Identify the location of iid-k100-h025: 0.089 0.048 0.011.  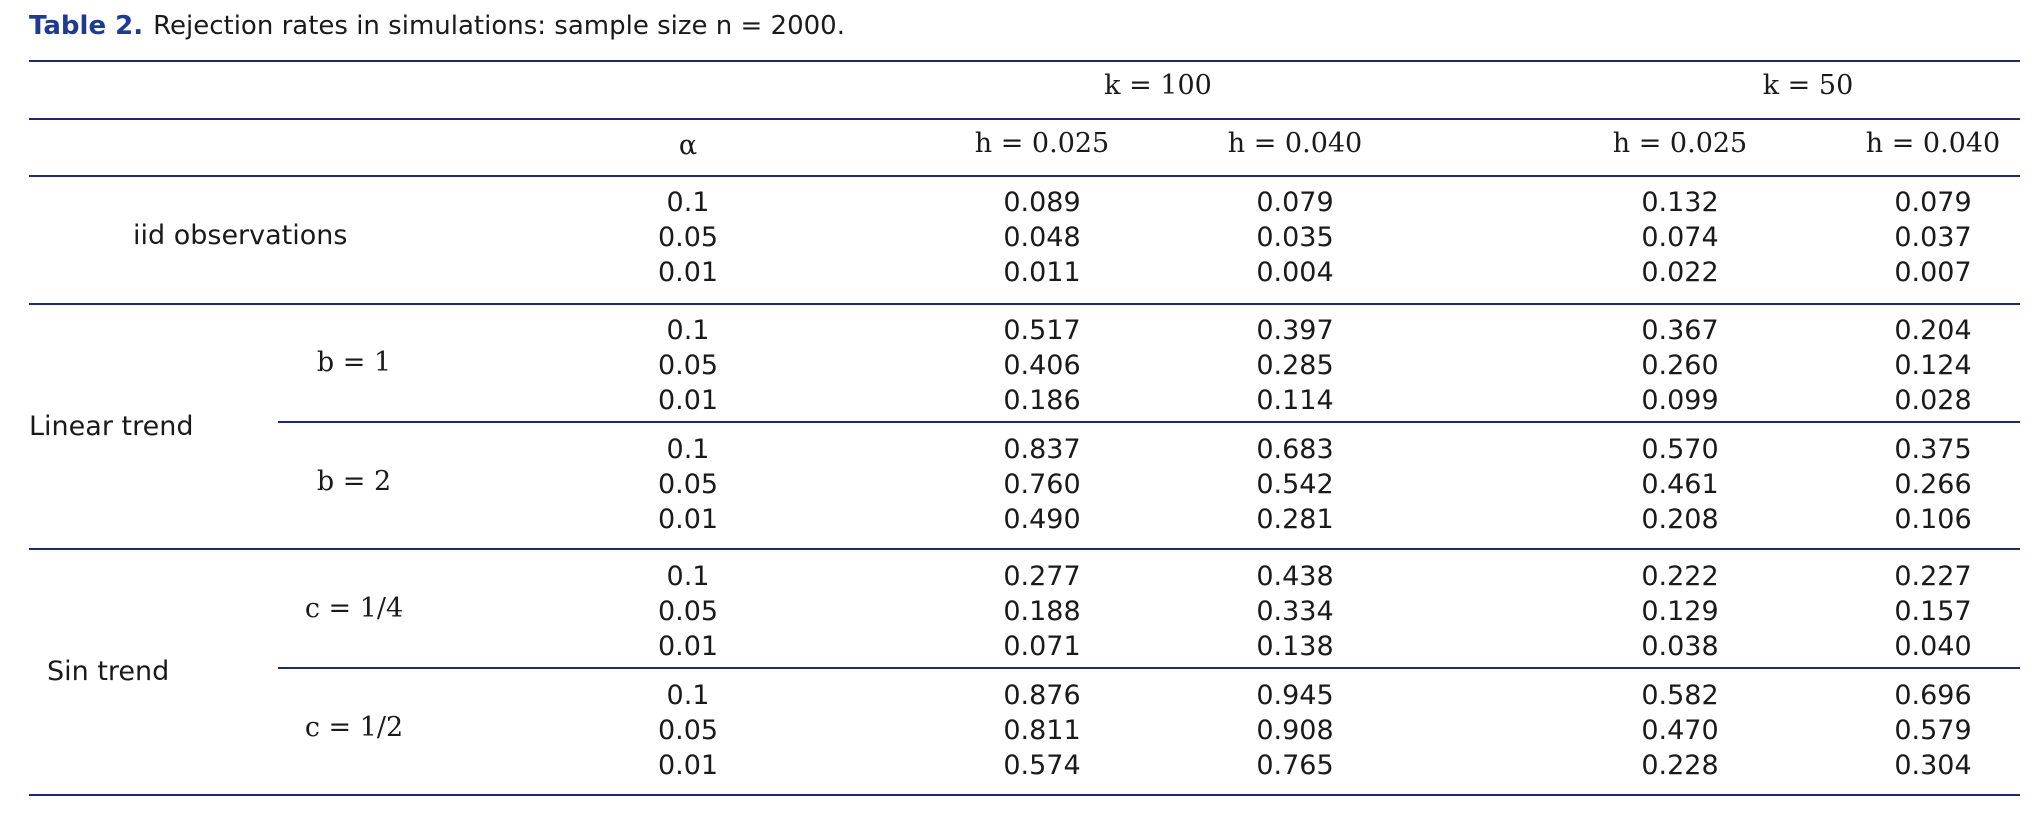
(1041, 237).